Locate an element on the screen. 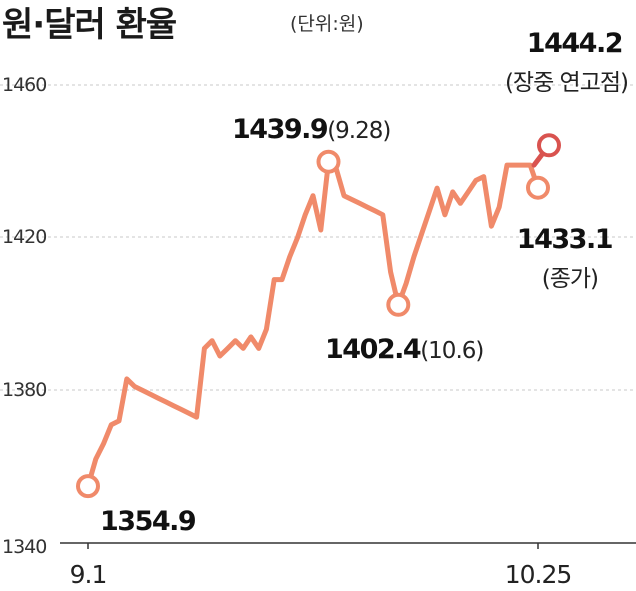 This screenshot has width=636, height=591. ytick-label-1340: 1340 is located at coordinates (24, 547).